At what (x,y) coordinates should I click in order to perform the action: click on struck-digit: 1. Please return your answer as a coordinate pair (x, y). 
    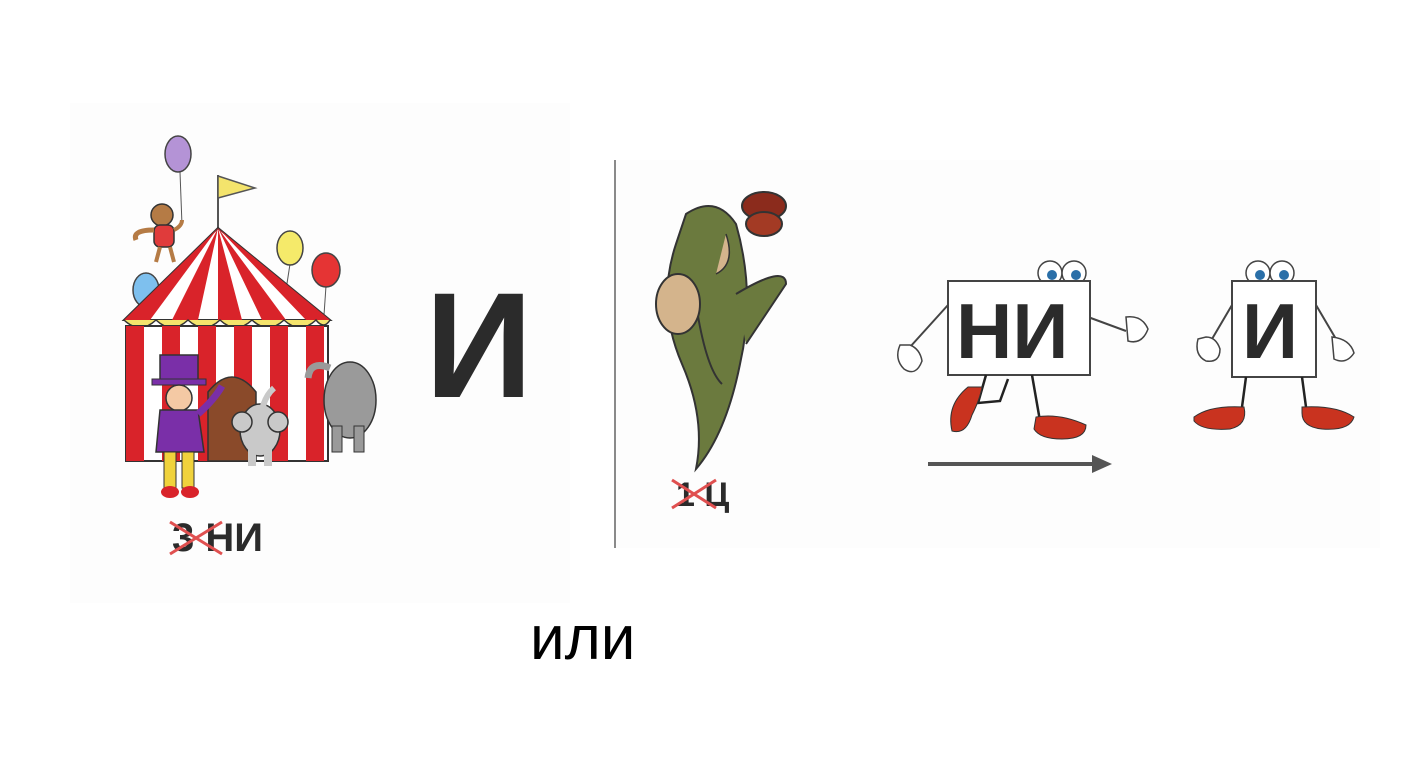
    Looking at the image, I should click on (694, 495).